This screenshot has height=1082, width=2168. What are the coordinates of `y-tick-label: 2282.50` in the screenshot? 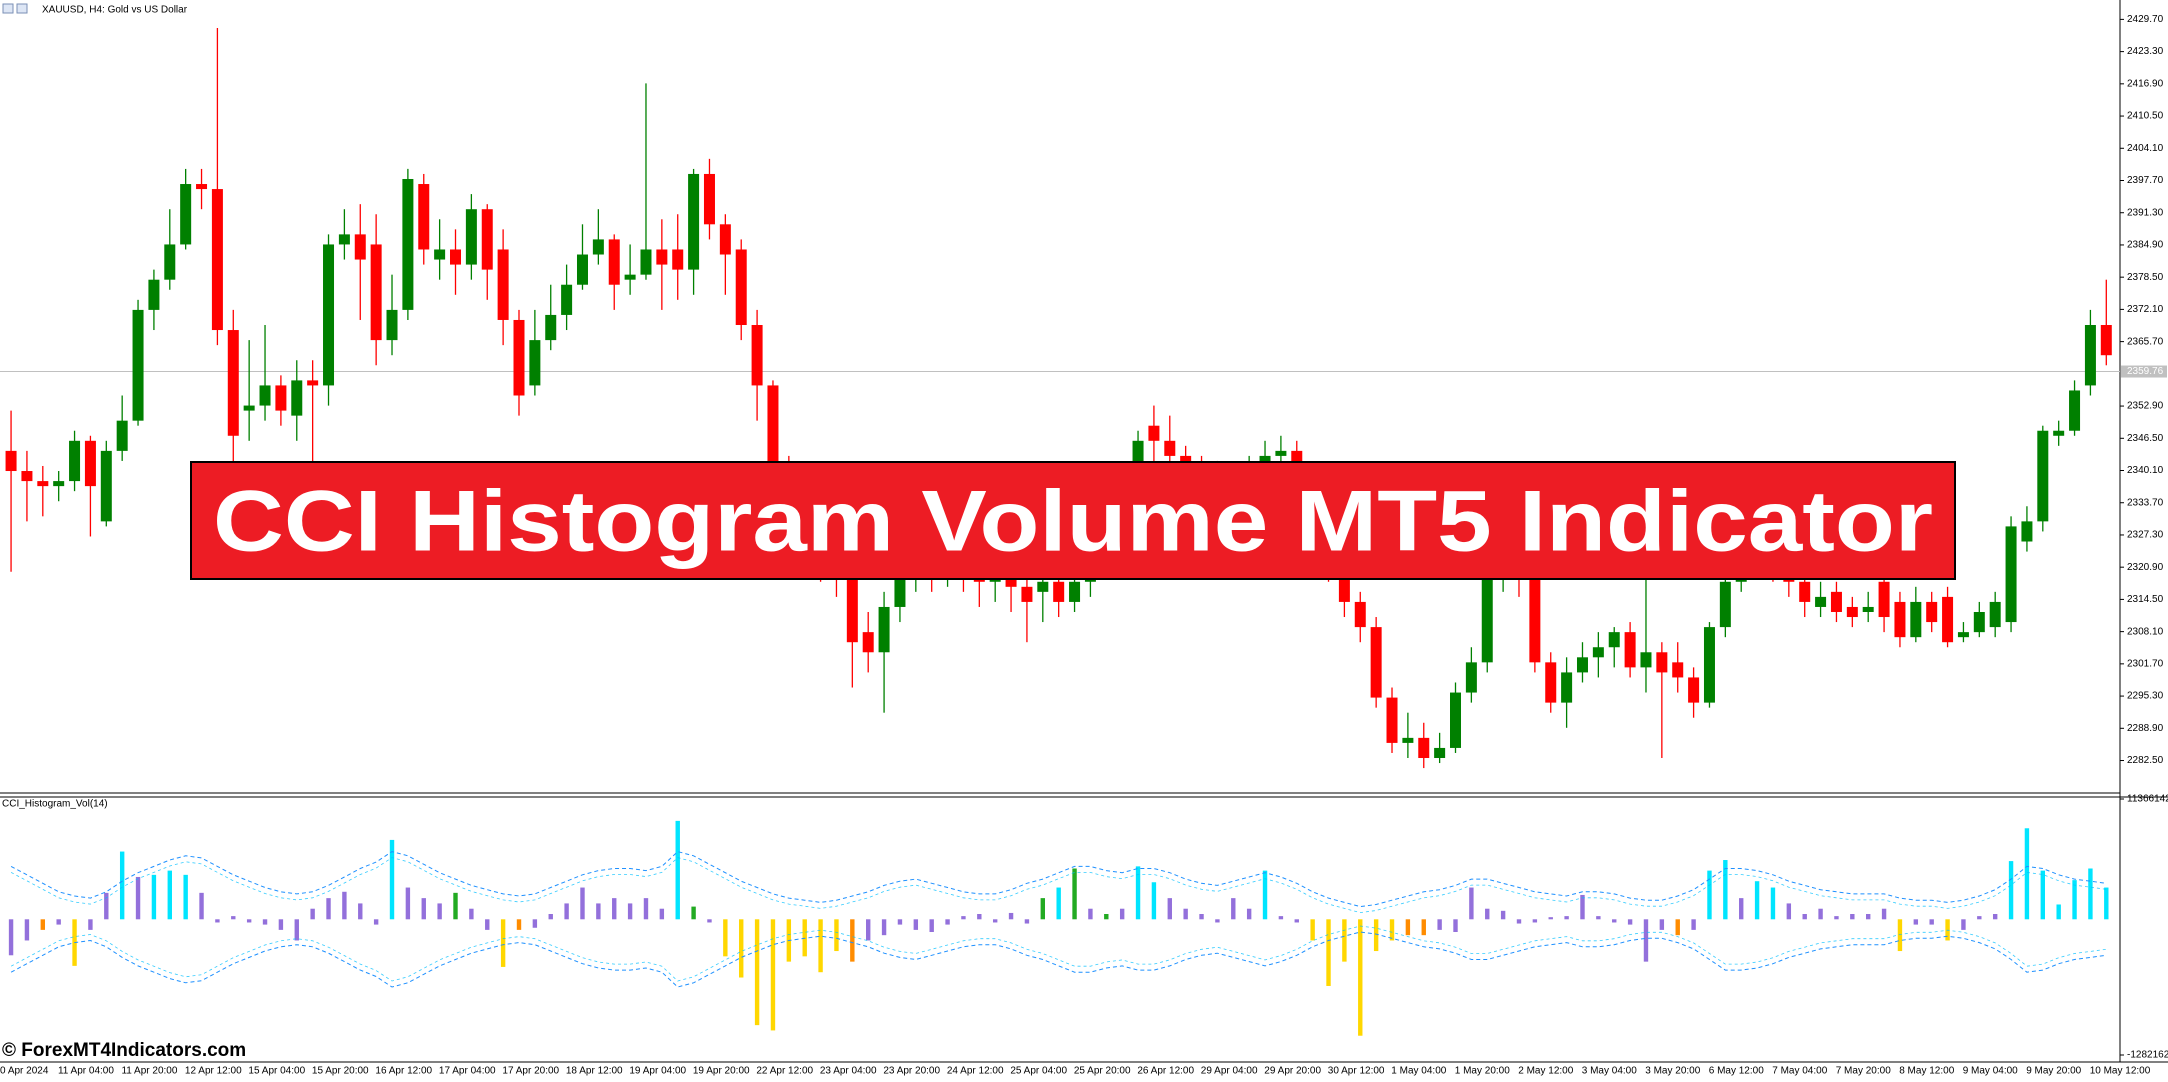 It's located at (2145, 760).